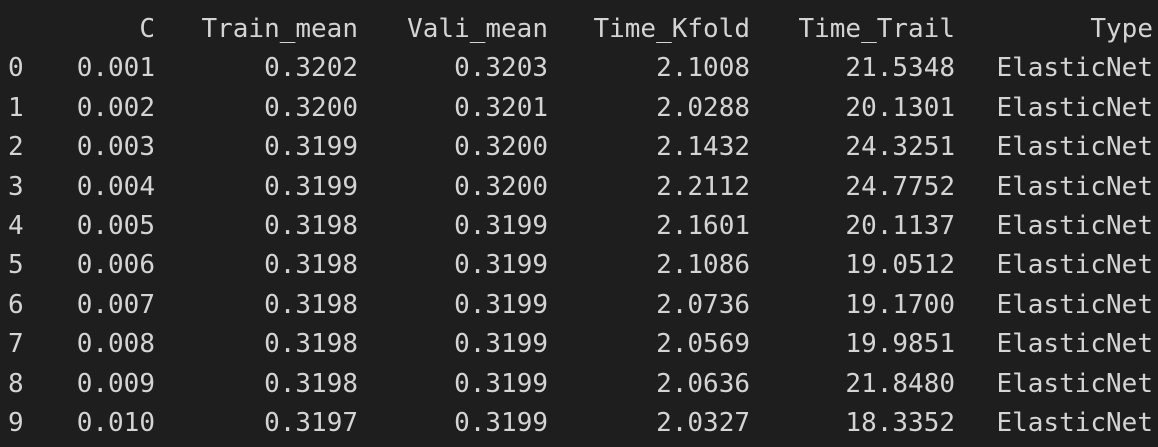  Describe the element at coordinates (115, 68) in the screenshot. I see `cell-c: 0.001` at that location.